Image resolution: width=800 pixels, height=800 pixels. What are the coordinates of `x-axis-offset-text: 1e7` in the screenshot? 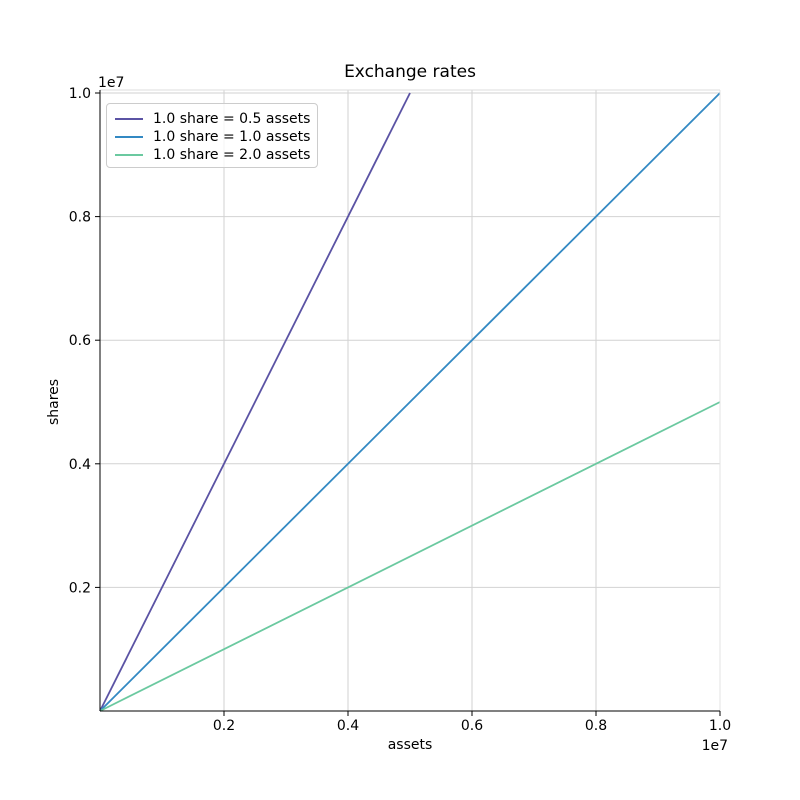 It's located at (715, 746).